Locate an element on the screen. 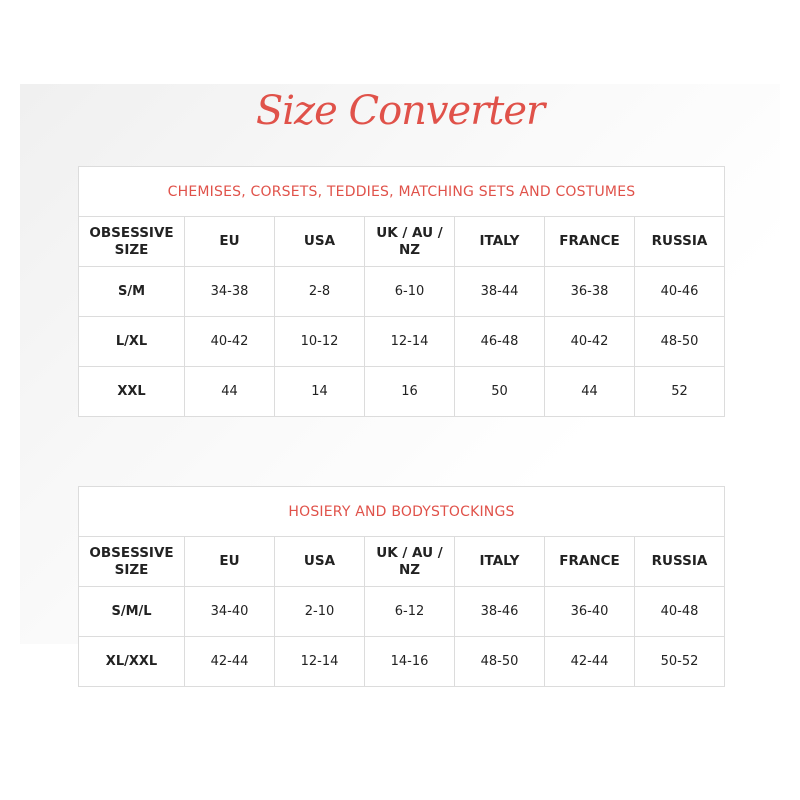 This screenshot has width=800, height=800. table-cell: 34-38 is located at coordinates (229, 291).